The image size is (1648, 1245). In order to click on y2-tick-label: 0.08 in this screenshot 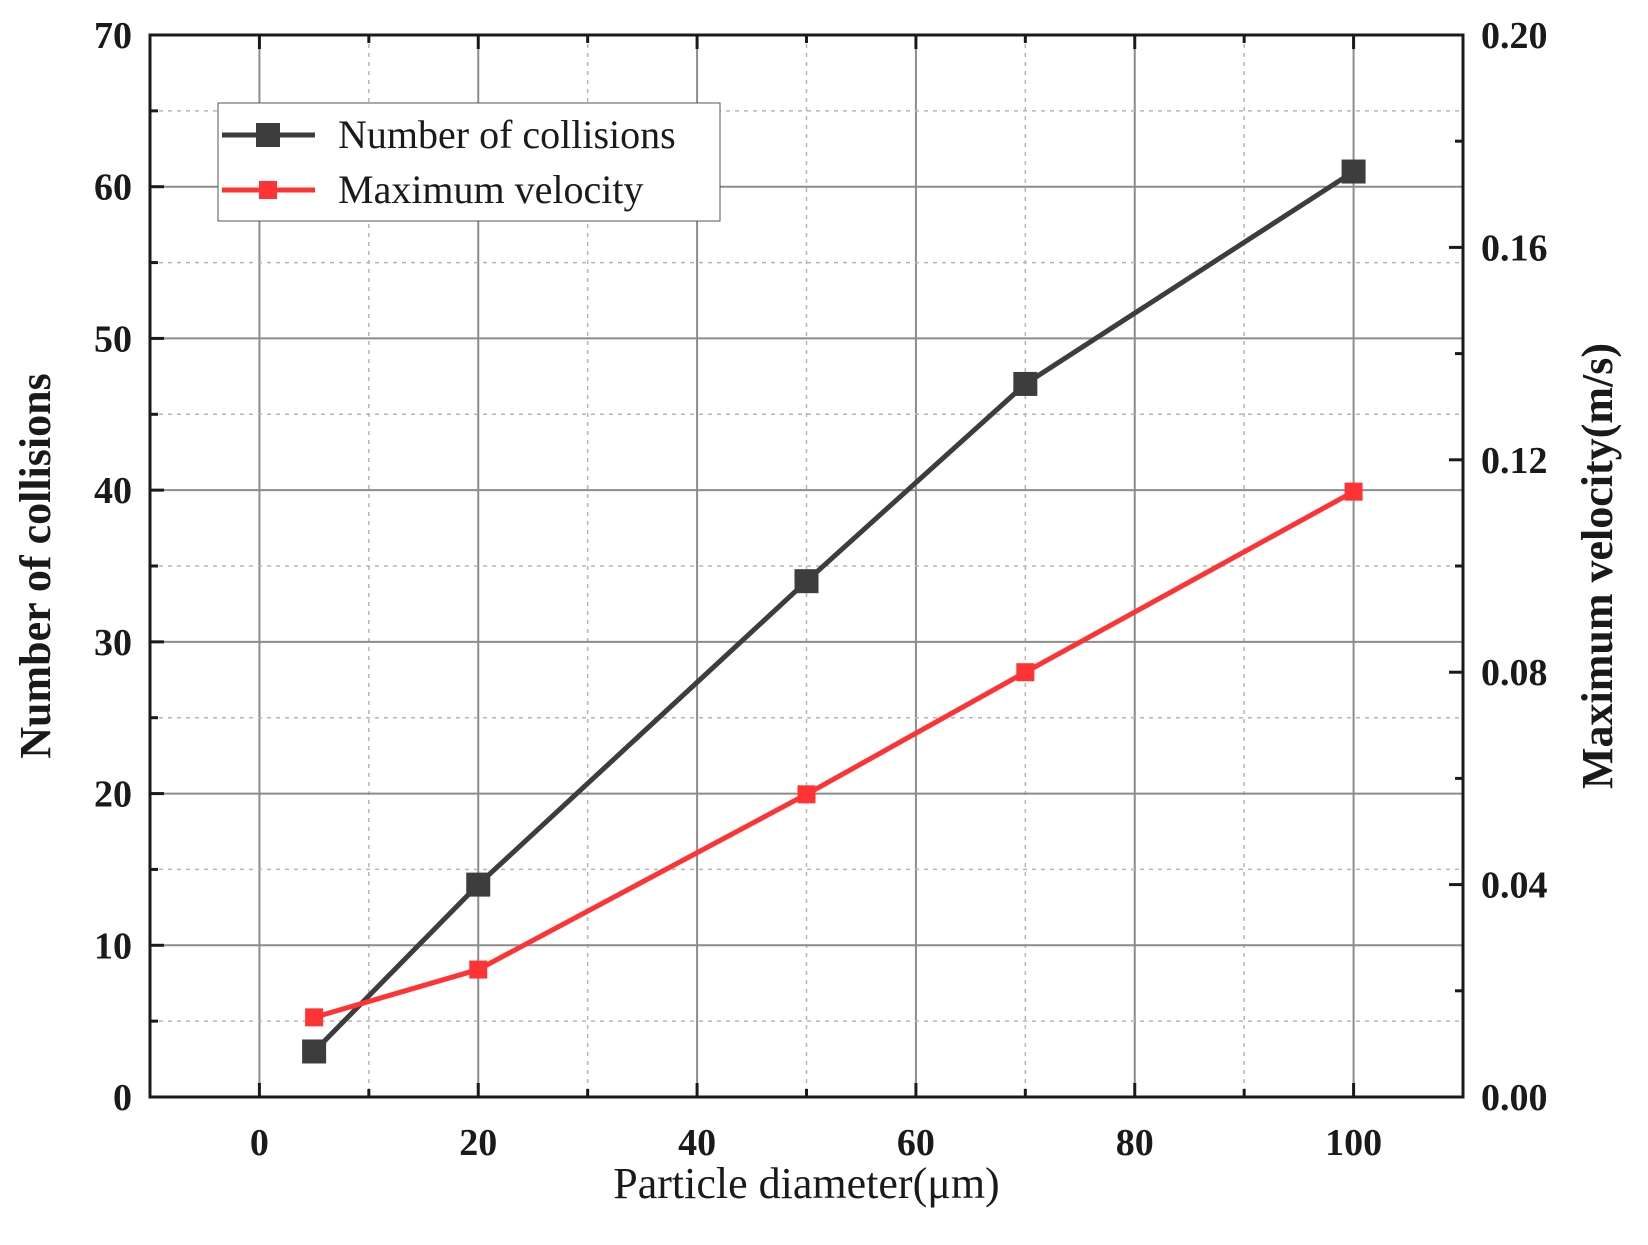, I will do `click(1514, 673)`.